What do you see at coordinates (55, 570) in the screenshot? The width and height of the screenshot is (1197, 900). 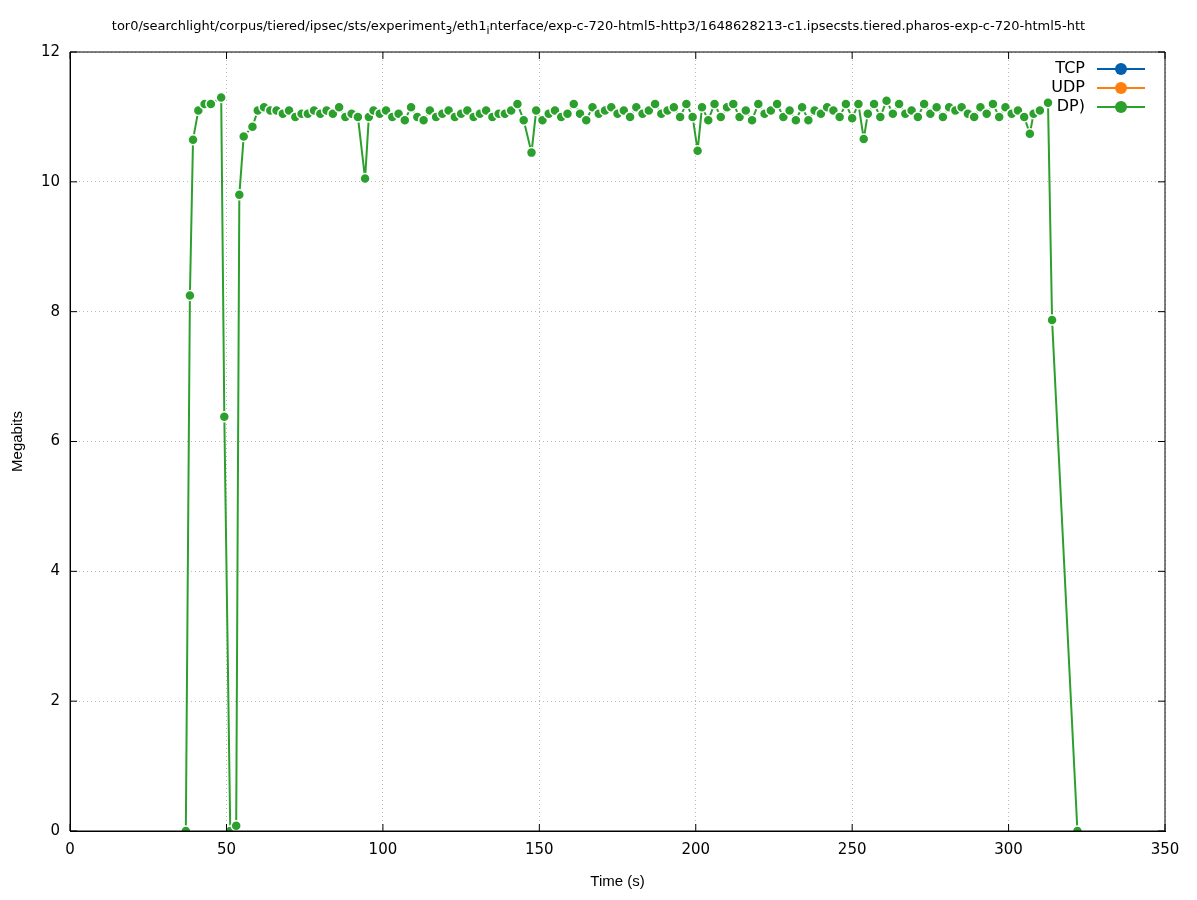 I see `y-tick-label: 4` at bounding box center [55, 570].